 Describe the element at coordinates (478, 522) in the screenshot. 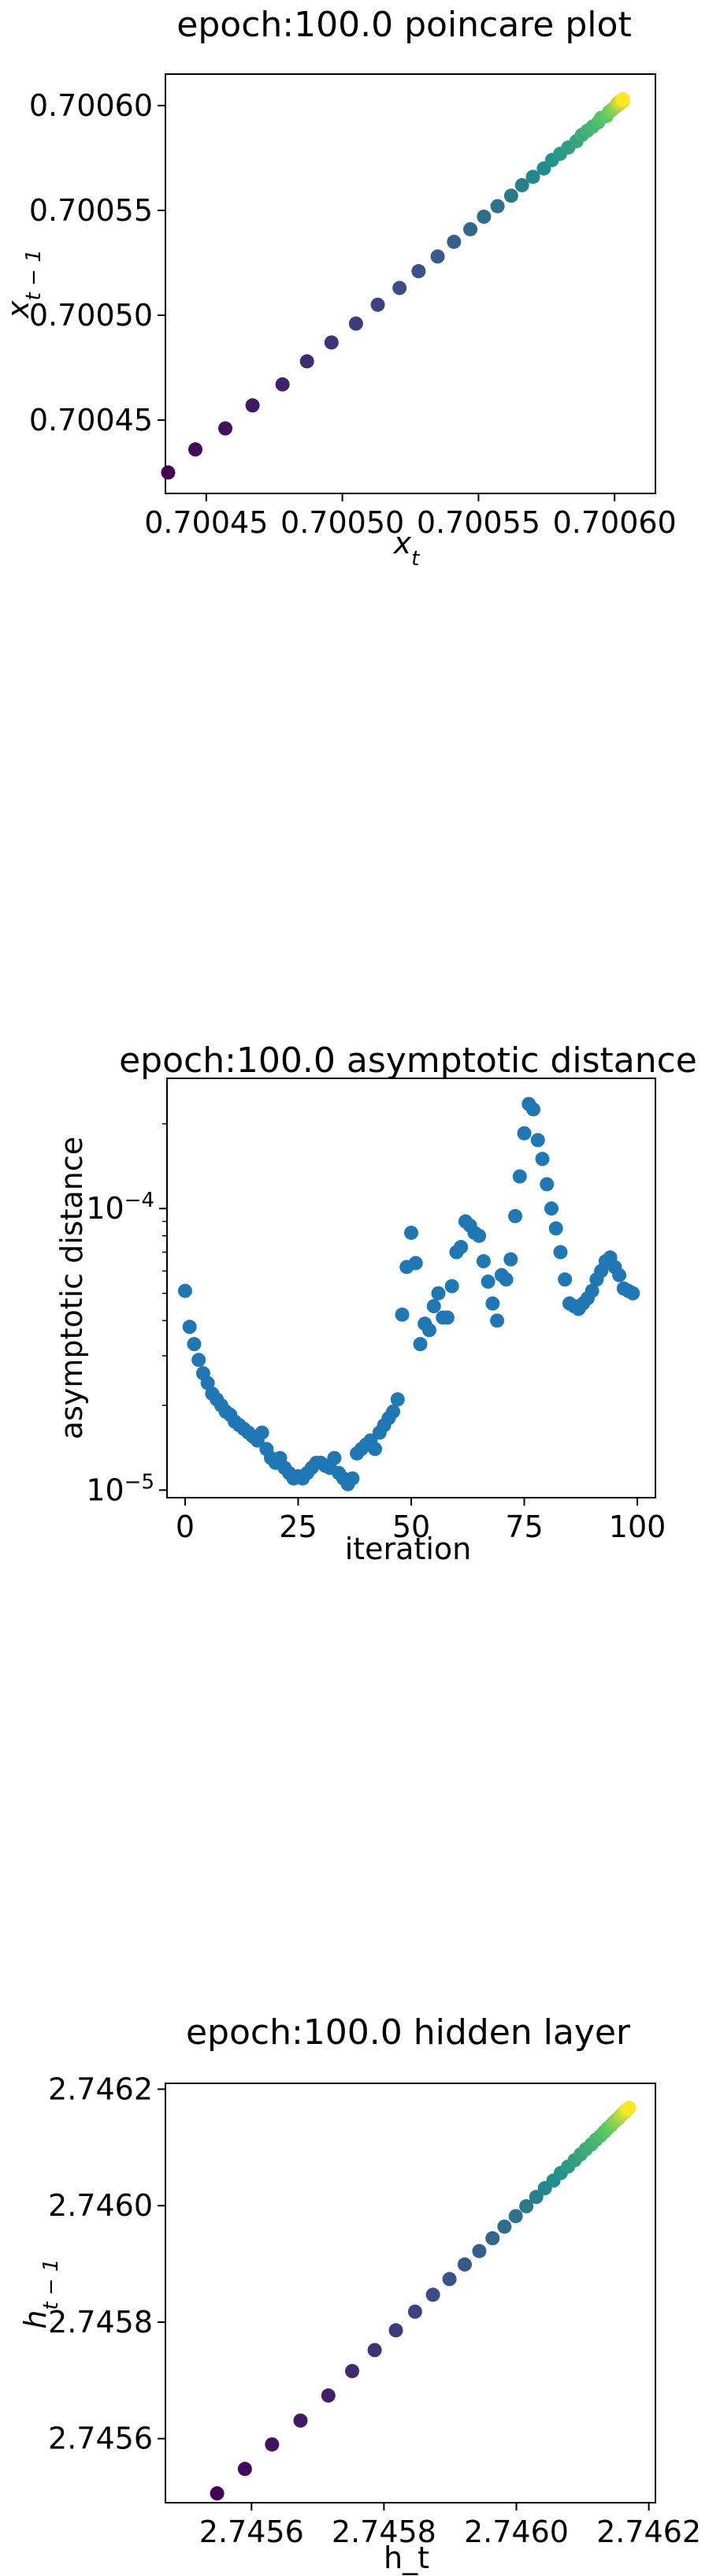

I see `x-tick-label: 0.70055` at that location.